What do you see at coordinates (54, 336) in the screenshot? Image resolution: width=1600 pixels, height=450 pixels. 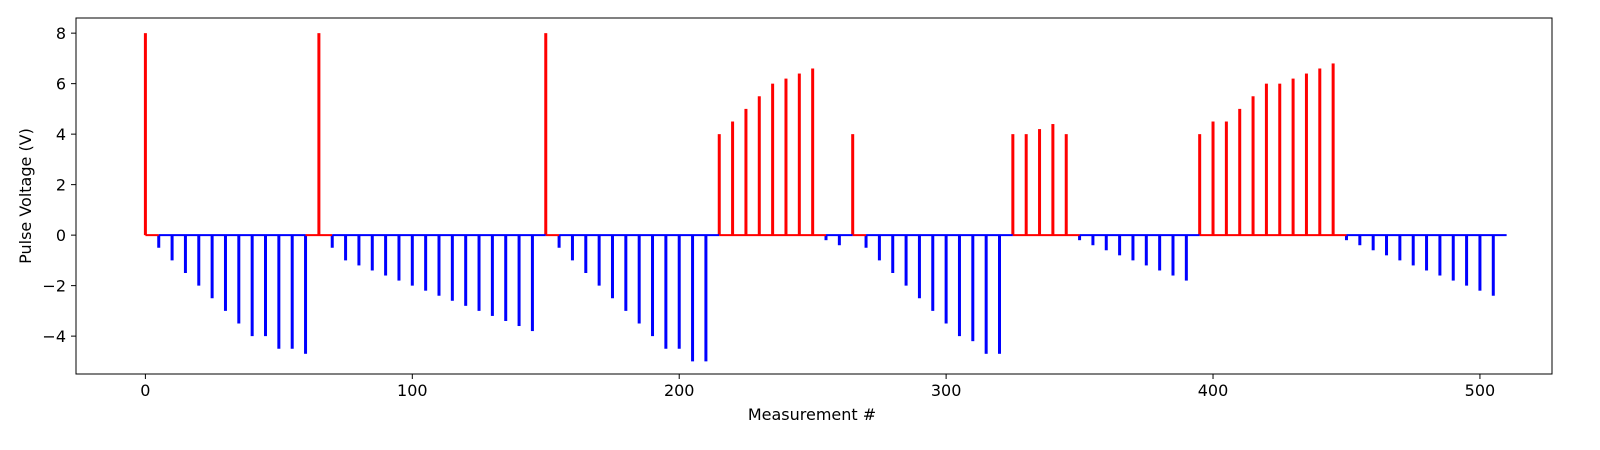 I see `y-tick-label: −4` at bounding box center [54, 336].